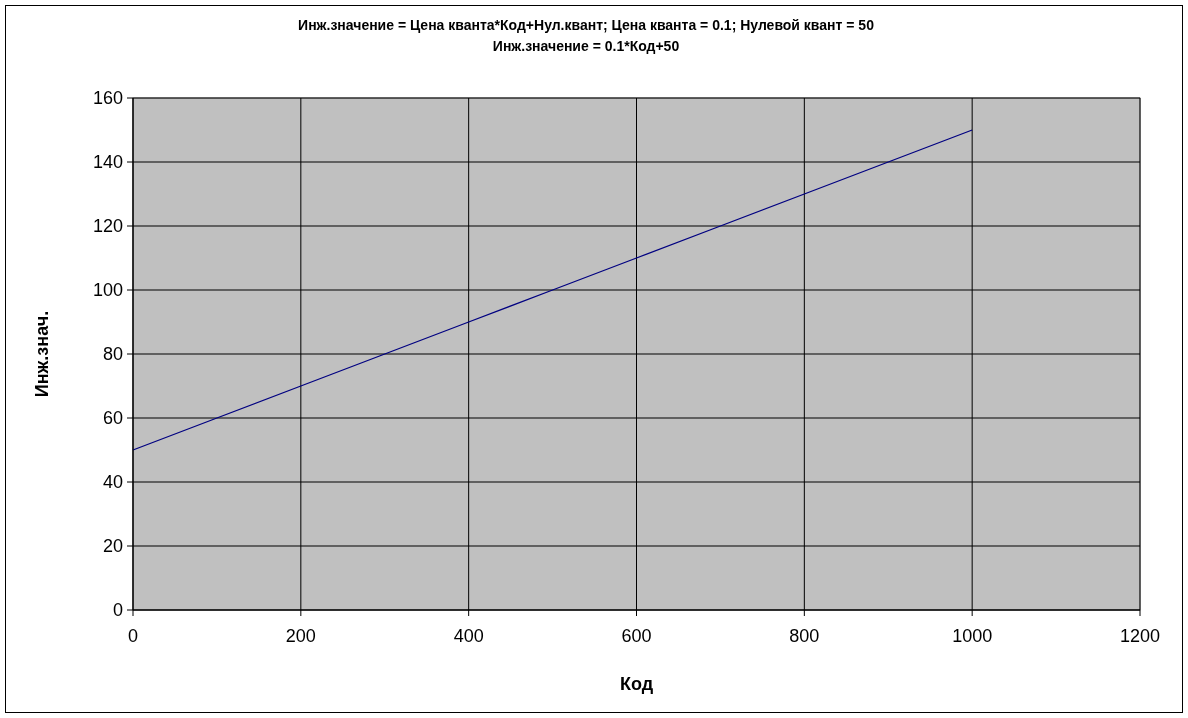 The width and height of the screenshot is (1188, 718). I want to click on x-tick-label: 600, so click(636, 636).